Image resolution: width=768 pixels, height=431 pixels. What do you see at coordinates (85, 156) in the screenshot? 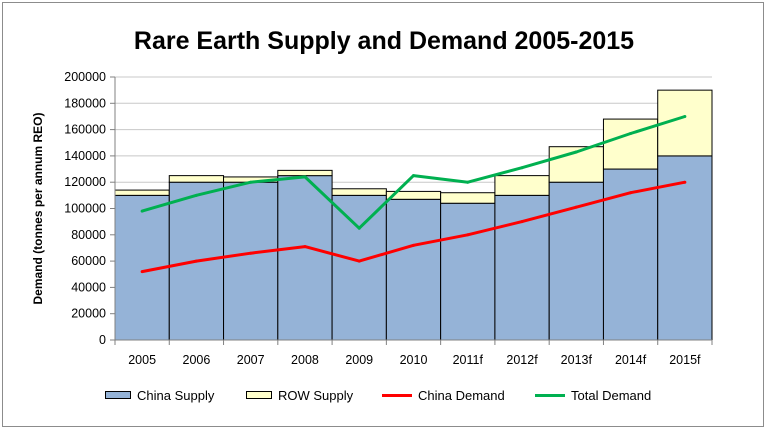
I see `y-tick-label: 140000` at bounding box center [85, 156].